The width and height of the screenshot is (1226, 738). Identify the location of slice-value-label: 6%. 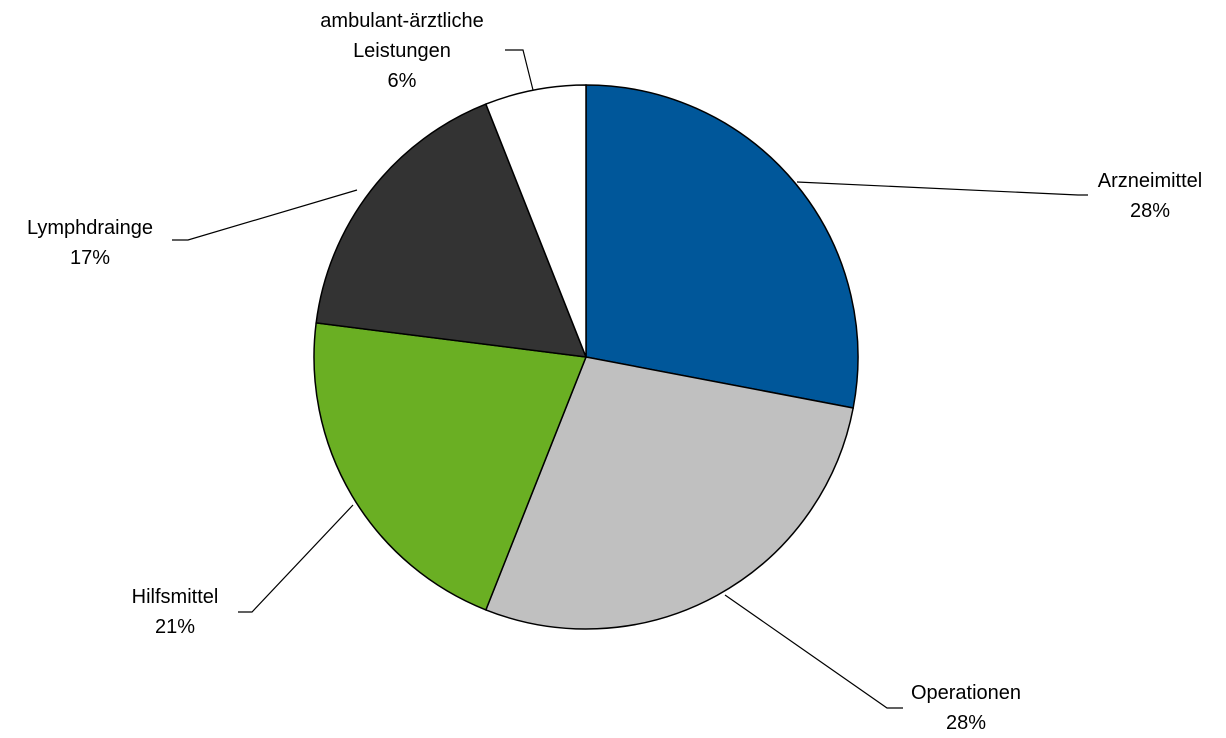
(402, 81).